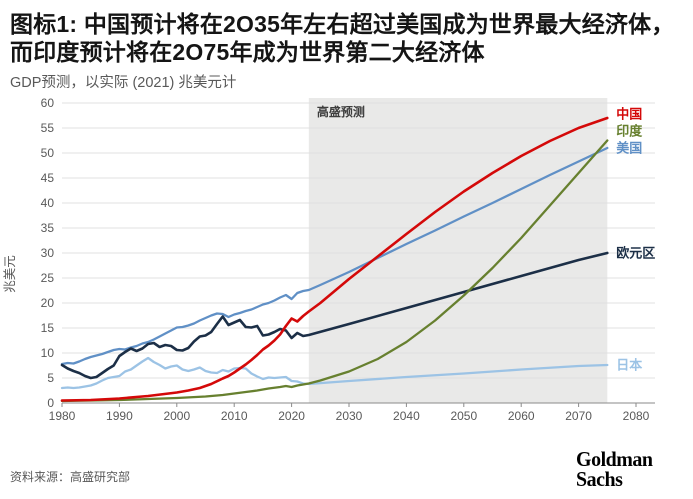 The width and height of the screenshot is (693, 499). What do you see at coordinates (50, 378) in the screenshot?
I see `y-tick-label: 5` at bounding box center [50, 378].